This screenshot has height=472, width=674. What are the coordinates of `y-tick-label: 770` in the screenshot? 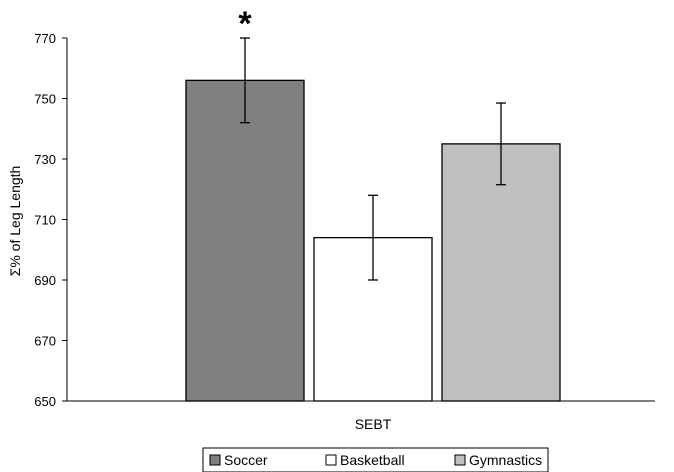 It's located at (45, 38).